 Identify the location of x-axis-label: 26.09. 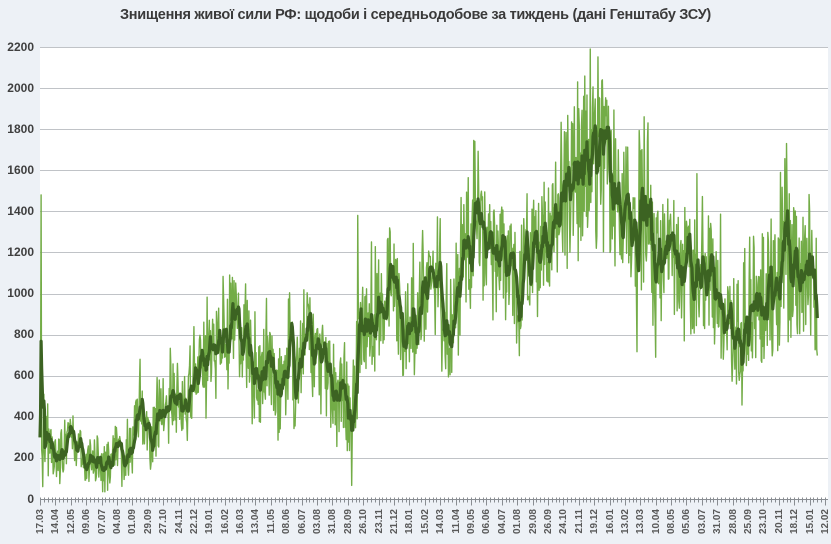
(548, 522).